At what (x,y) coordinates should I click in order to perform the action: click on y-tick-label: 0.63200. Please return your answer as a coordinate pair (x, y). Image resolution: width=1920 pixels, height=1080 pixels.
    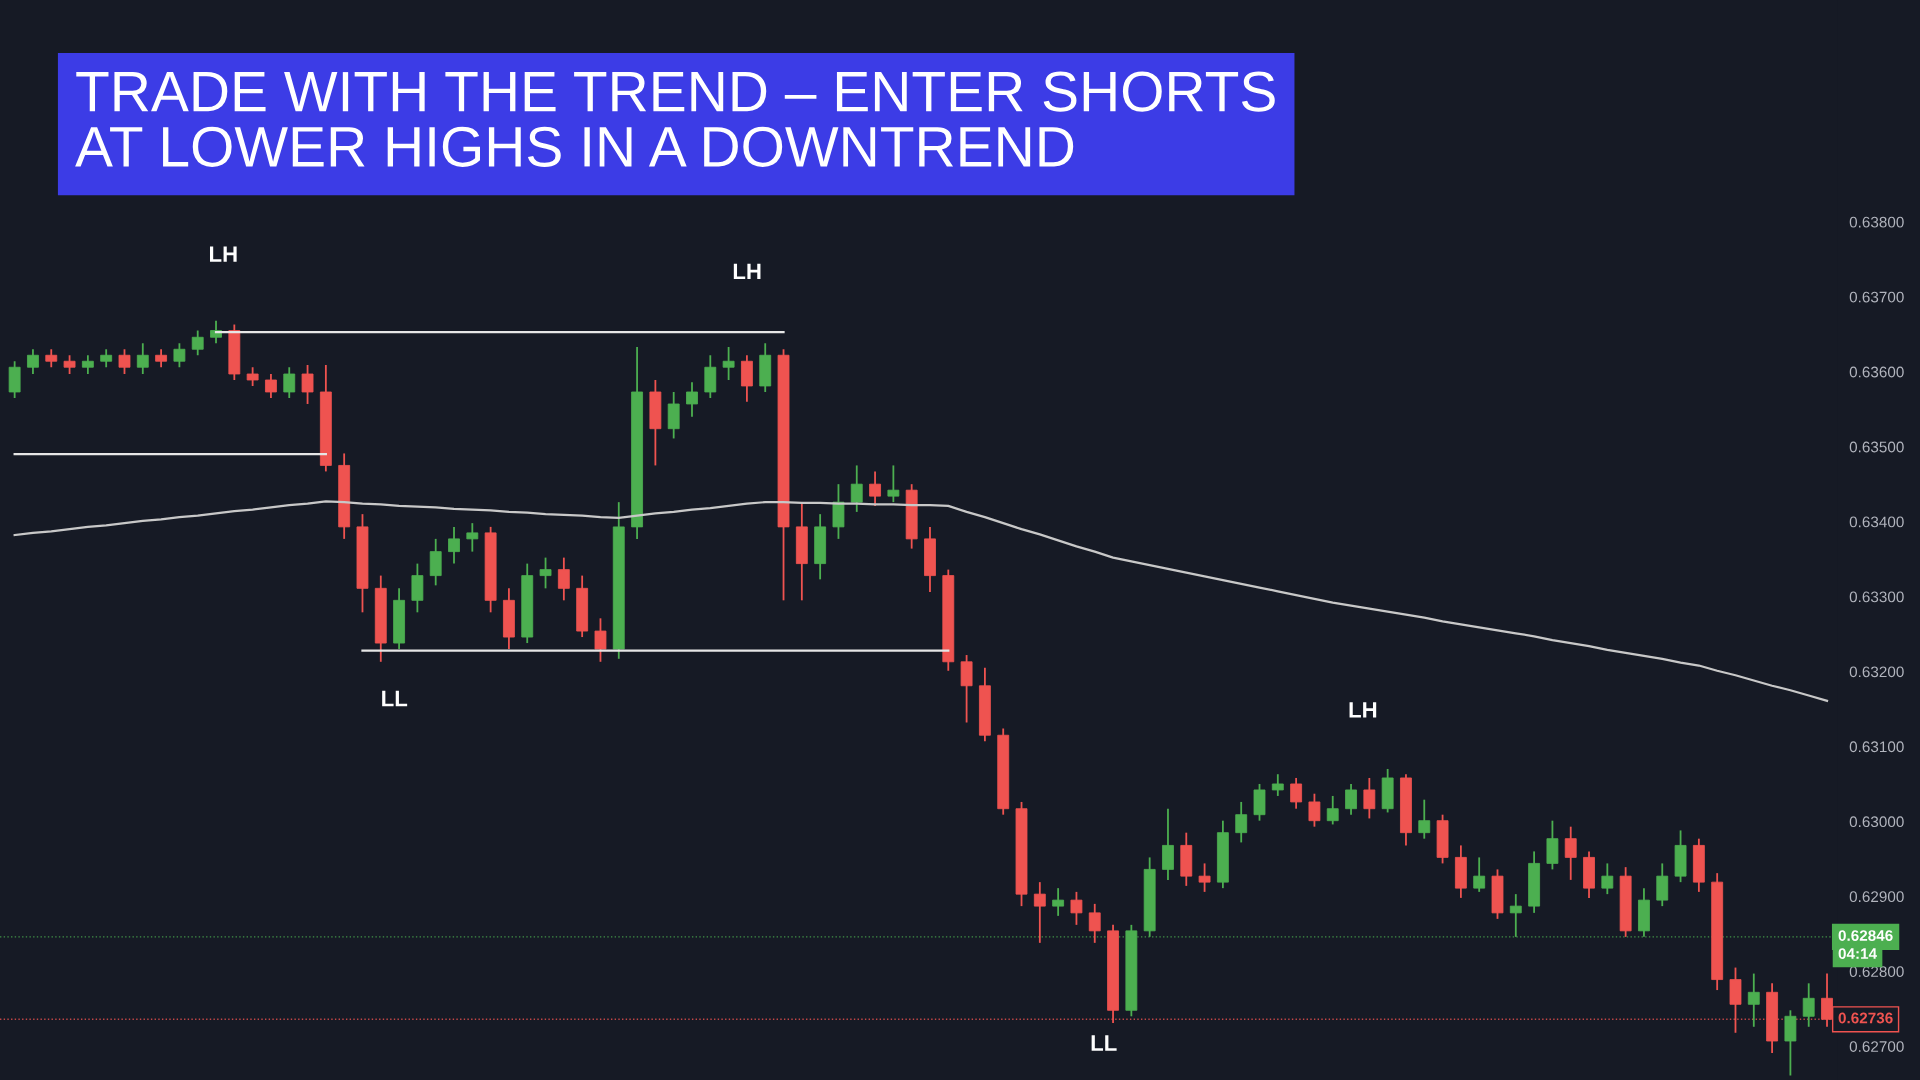
    Looking at the image, I should click on (1876, 672).